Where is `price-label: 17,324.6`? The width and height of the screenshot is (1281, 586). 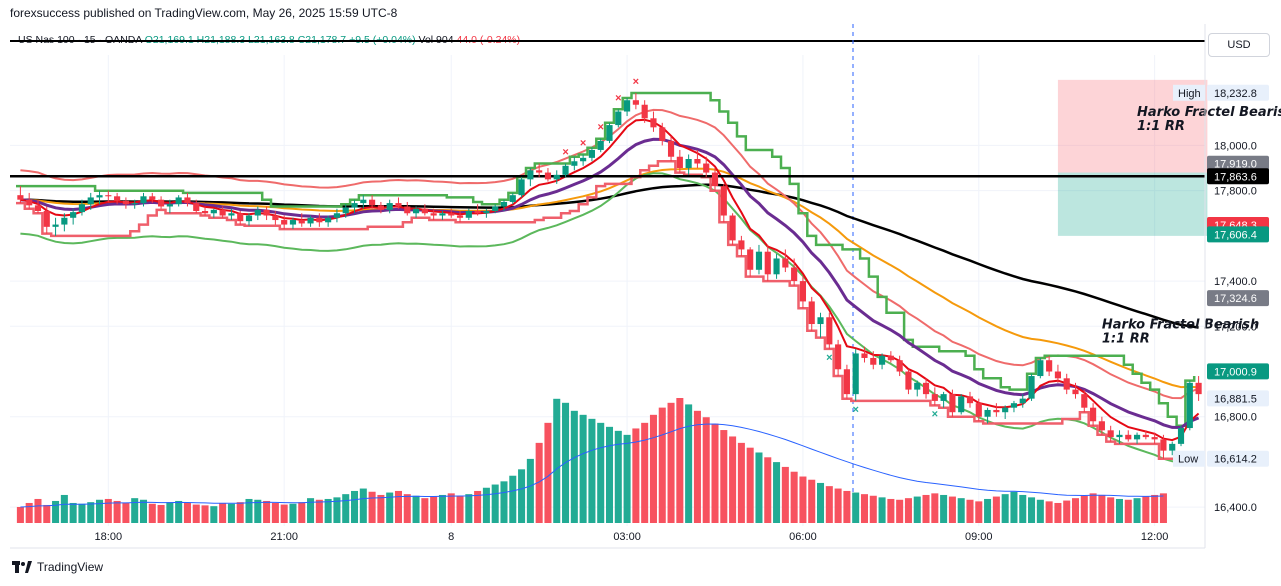 price-label: 17,324.6 is located at coordinates (1235, 299).